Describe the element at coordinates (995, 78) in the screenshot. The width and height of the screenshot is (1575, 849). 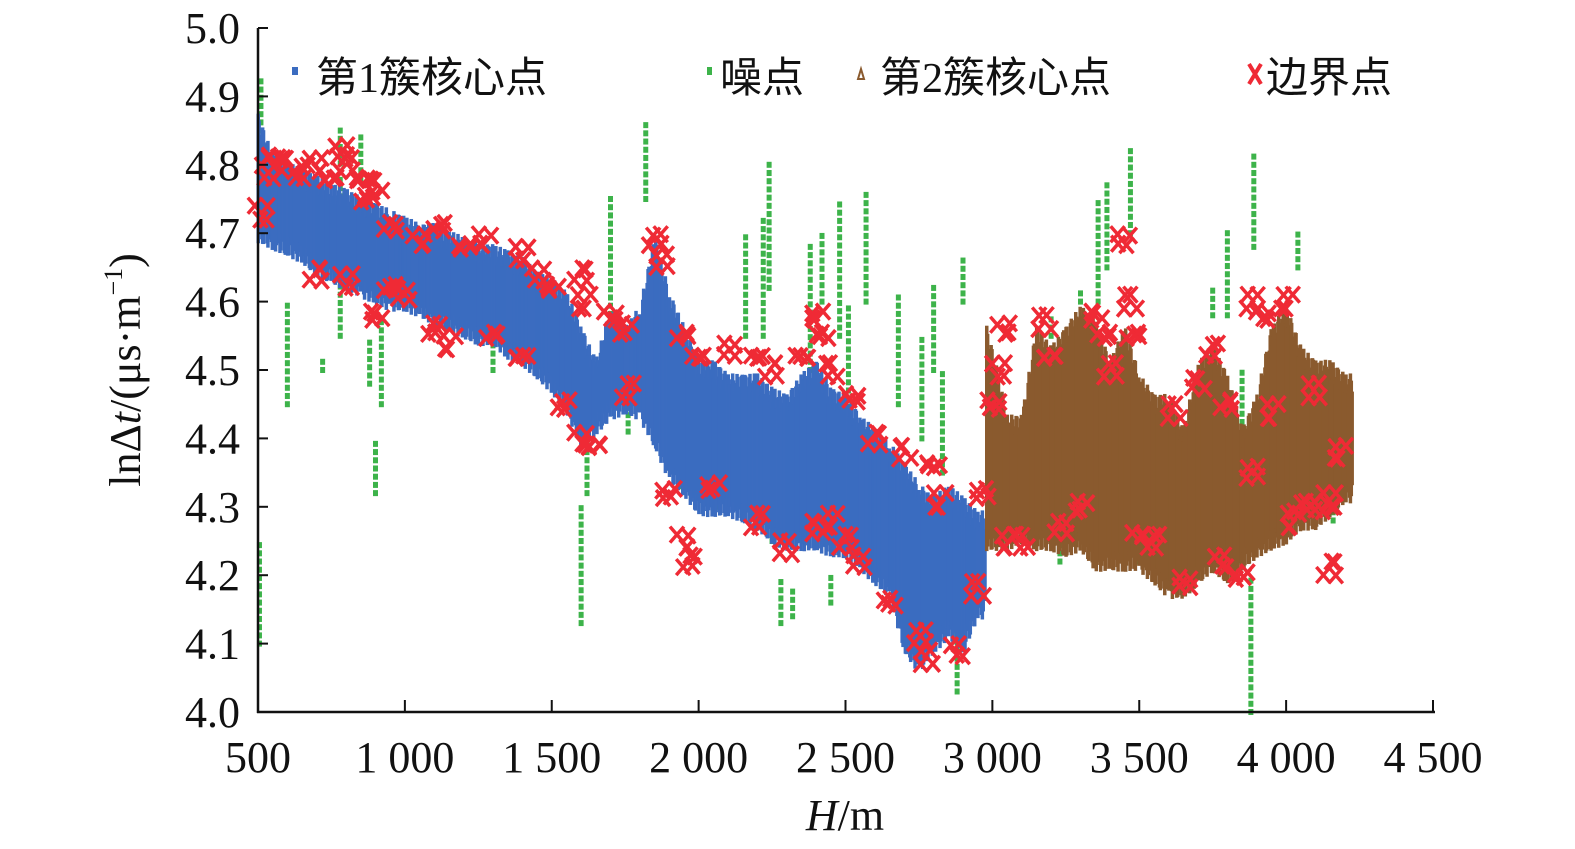
I see `legend-label-cluster2: 第2簇核心点` at that location.